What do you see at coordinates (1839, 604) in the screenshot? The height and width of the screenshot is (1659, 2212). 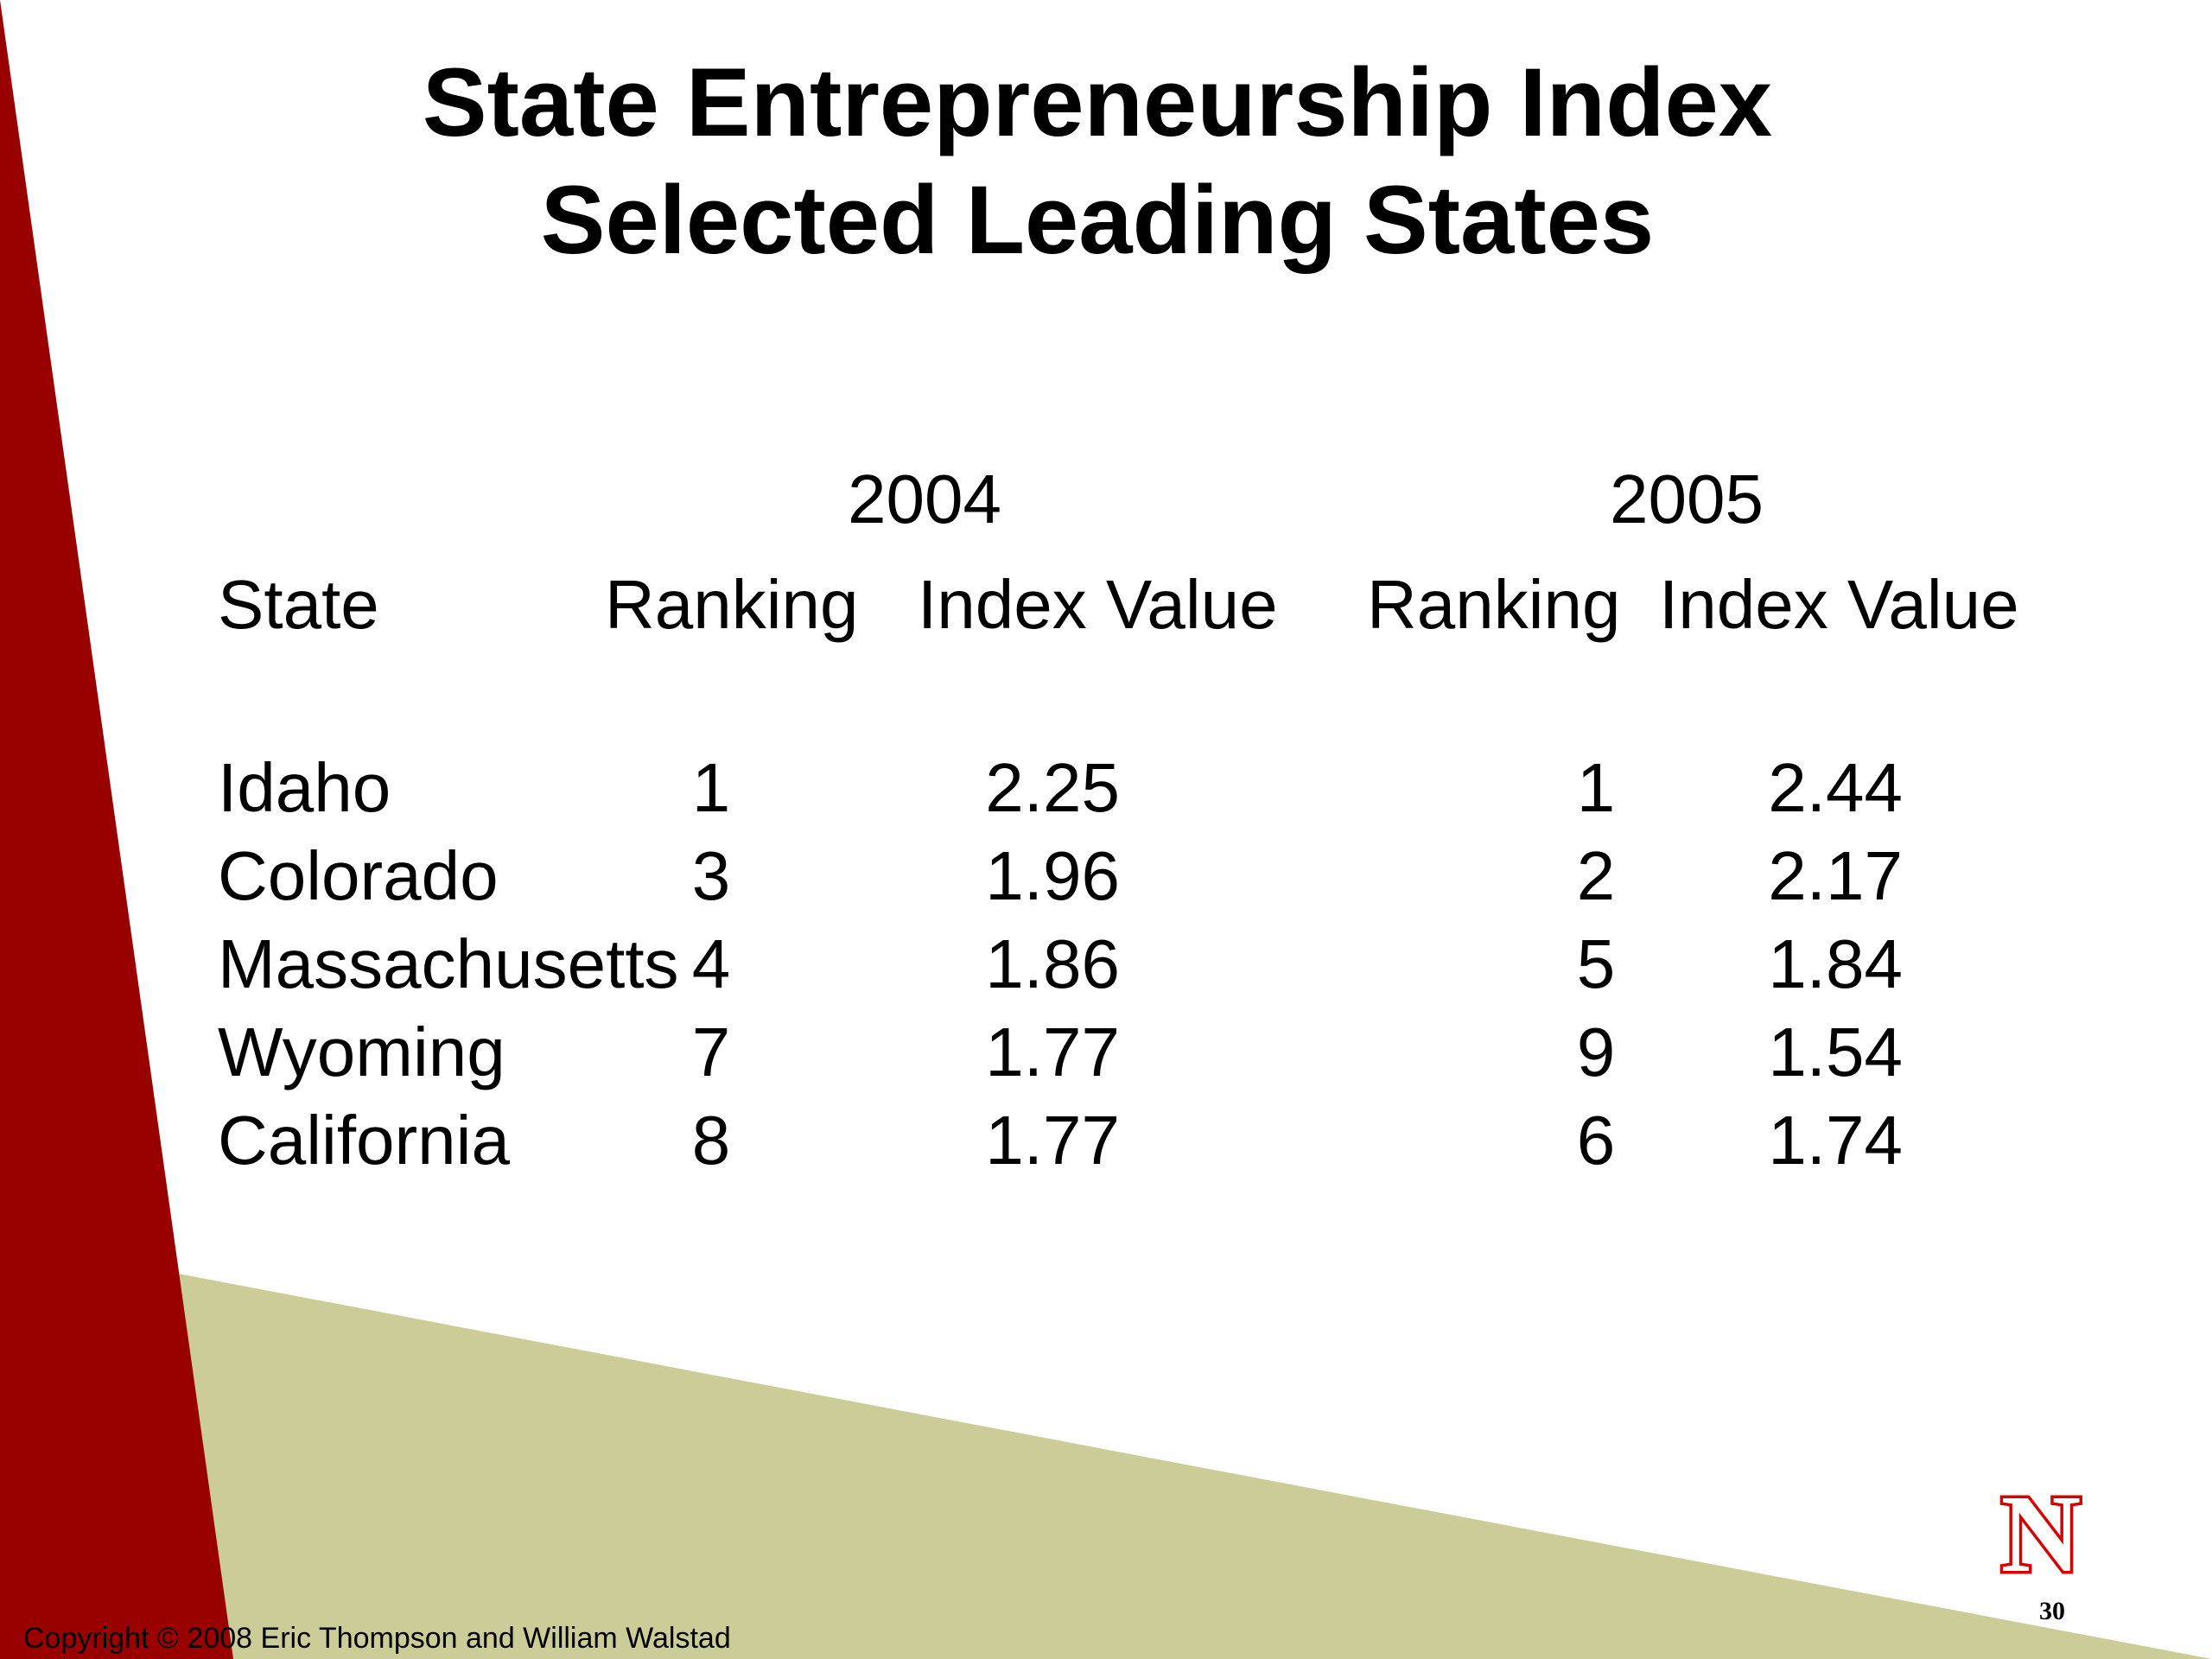 I see `column-header-index-2005: Index Value` at bounding box center [1839, 604].